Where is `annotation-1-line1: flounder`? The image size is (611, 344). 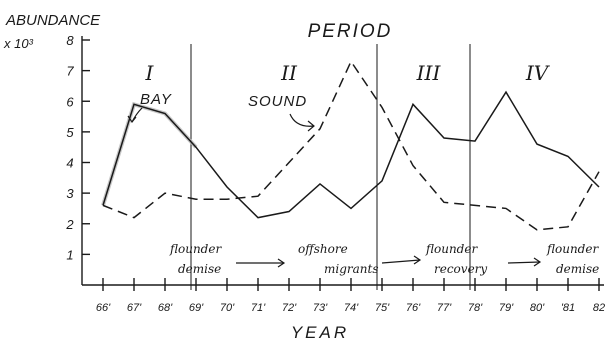
annotation-1-line1: flounder is located at coordinates (195, 249).